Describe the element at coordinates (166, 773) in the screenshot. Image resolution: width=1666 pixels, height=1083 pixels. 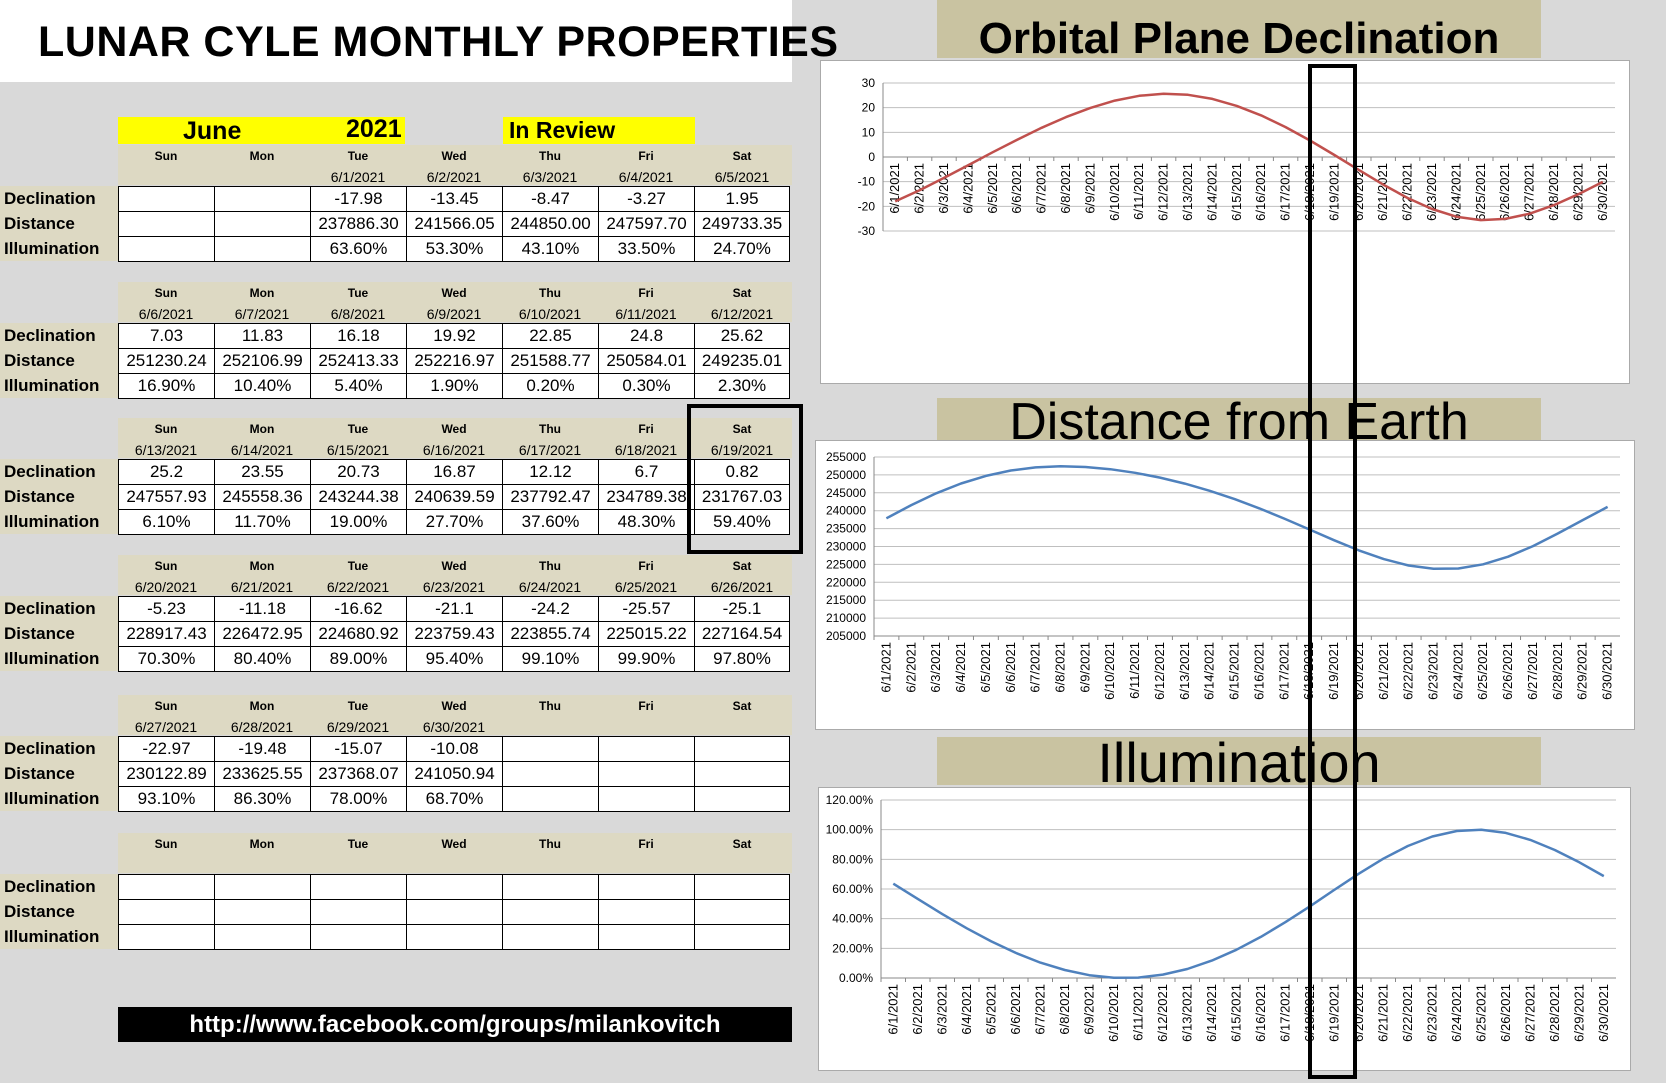
I see `cell-distance: 230122.89` at that location.